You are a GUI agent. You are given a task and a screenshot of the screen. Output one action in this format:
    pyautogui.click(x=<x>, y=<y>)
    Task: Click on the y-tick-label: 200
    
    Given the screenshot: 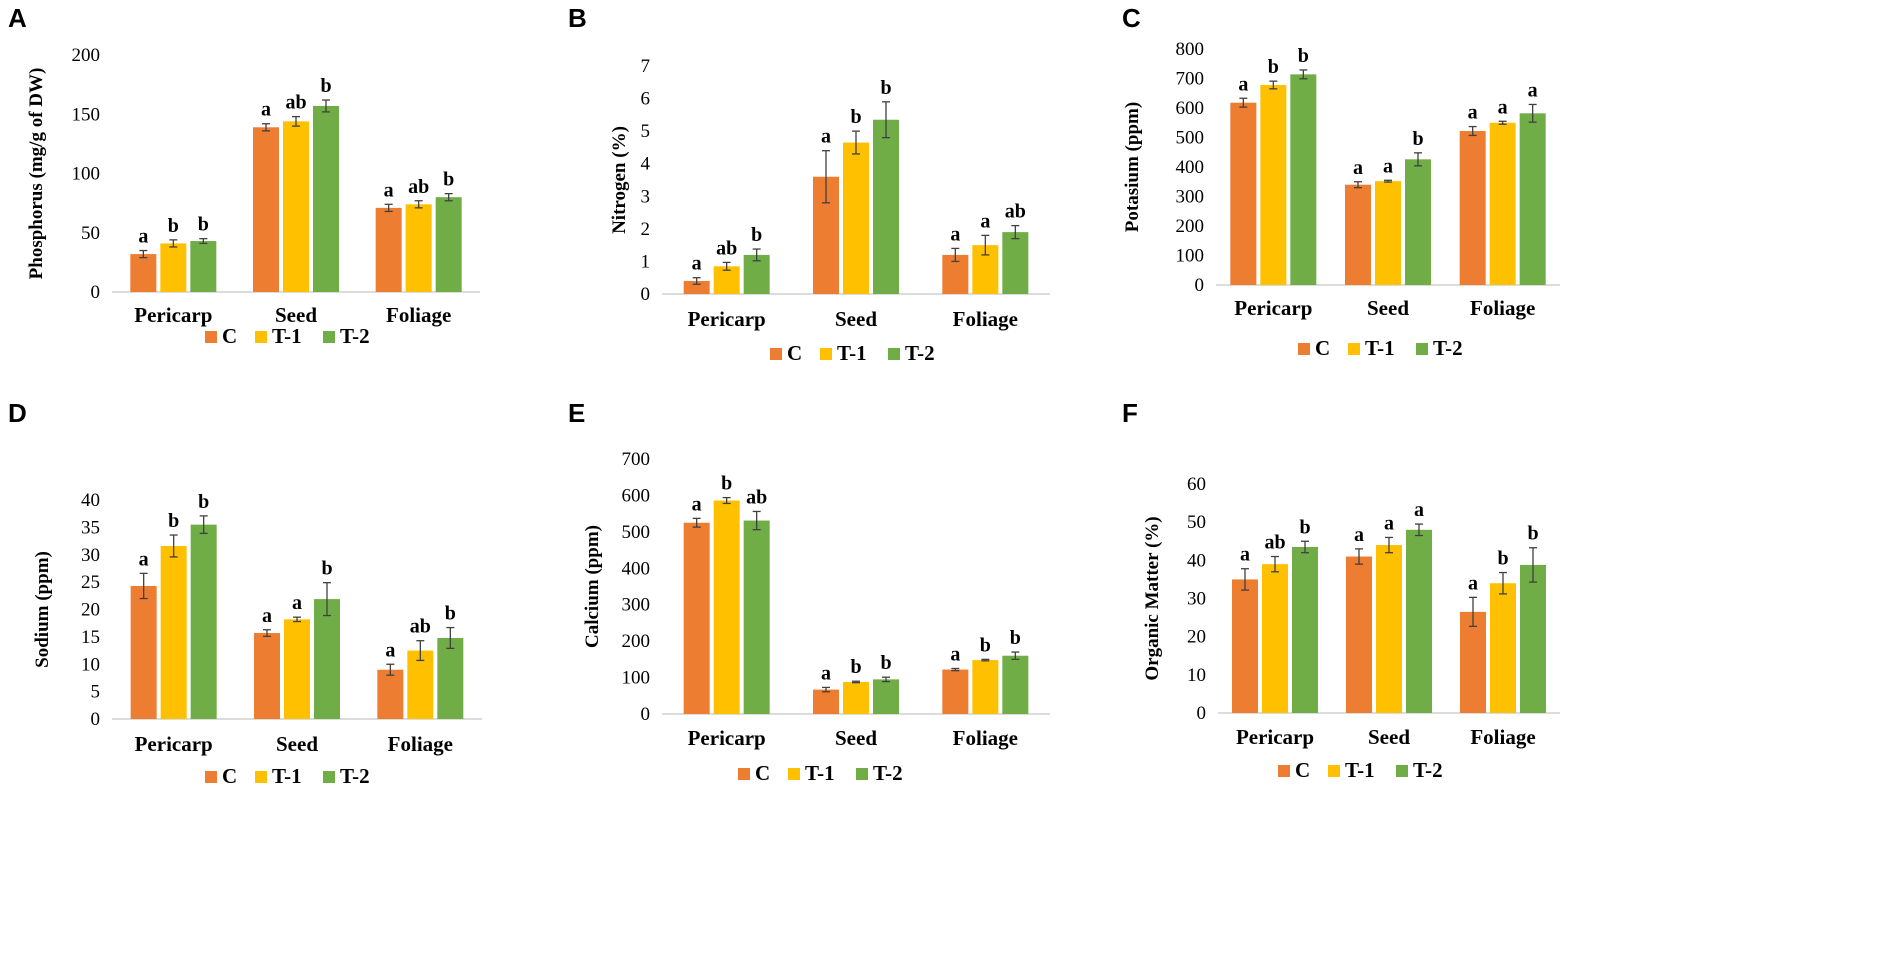 What is the action you would take?
    pyautogui.click(x=86, y=55)
    